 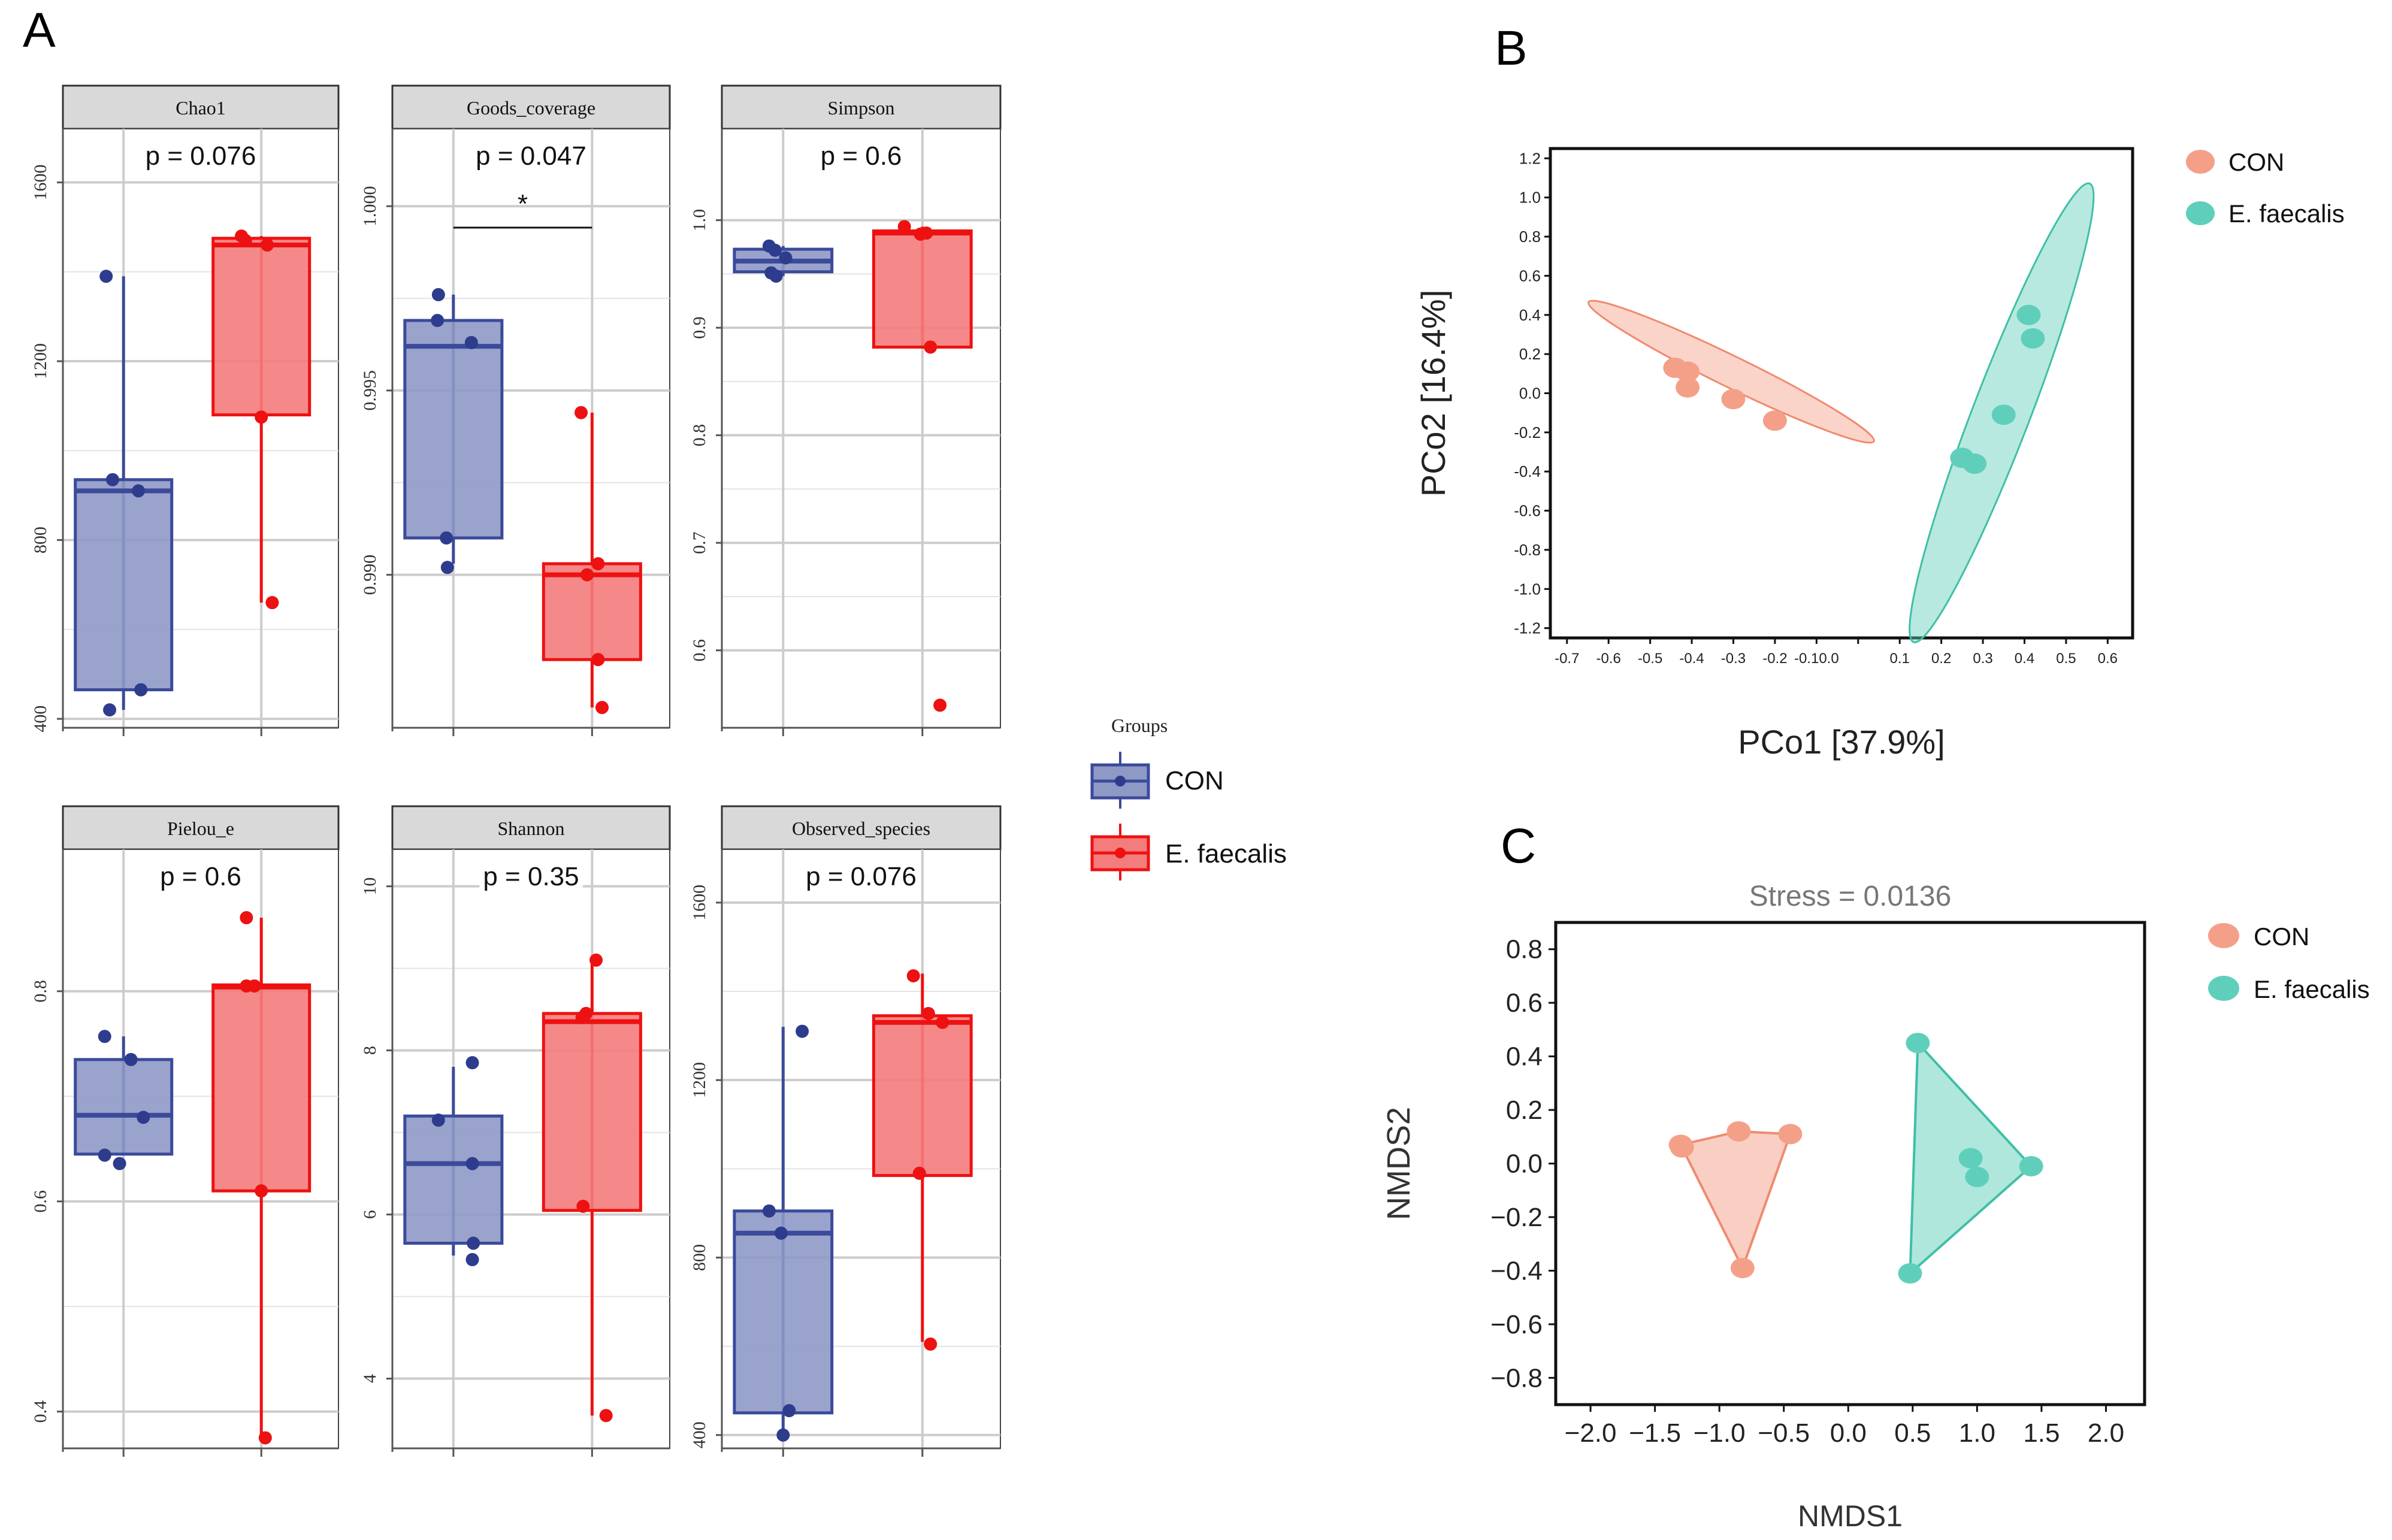 What do you see at coordinates (1848, 1433) in the screenshot?
I see `x-tick-label: 0.0` at bounding box center [1848, 1433].